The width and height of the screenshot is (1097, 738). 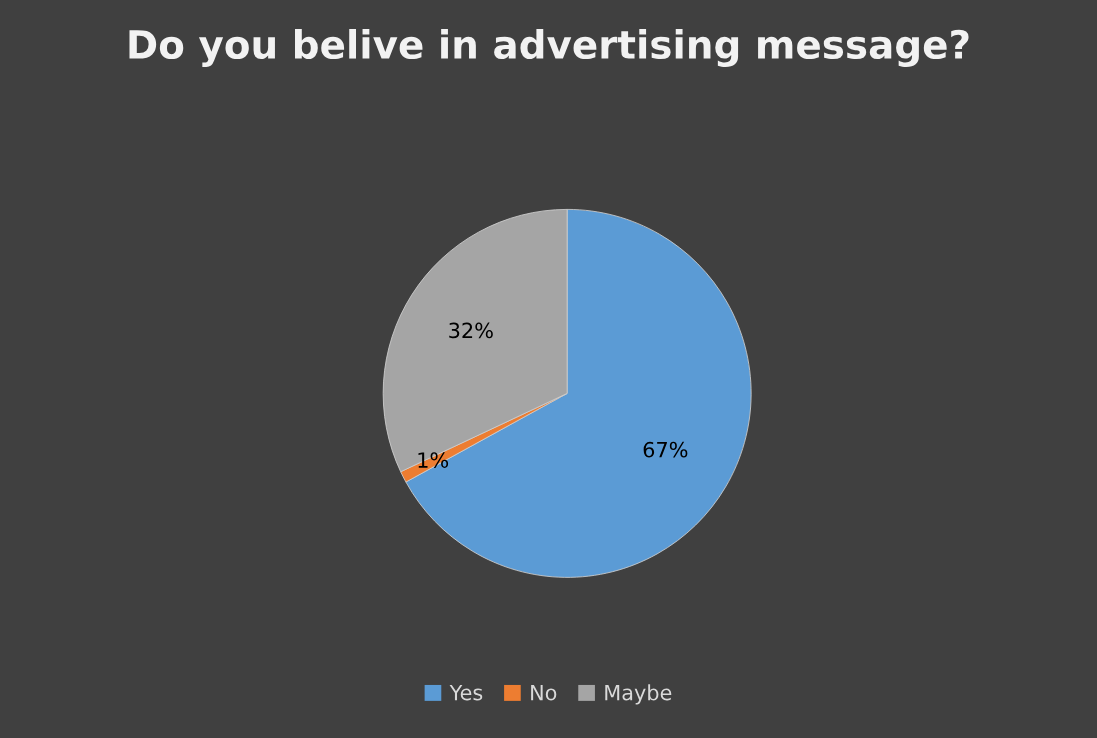 What do you see at coordinates (466, 692) in the screenshot?
I see `legend-label: Yes` at bounding box center [466, 692].